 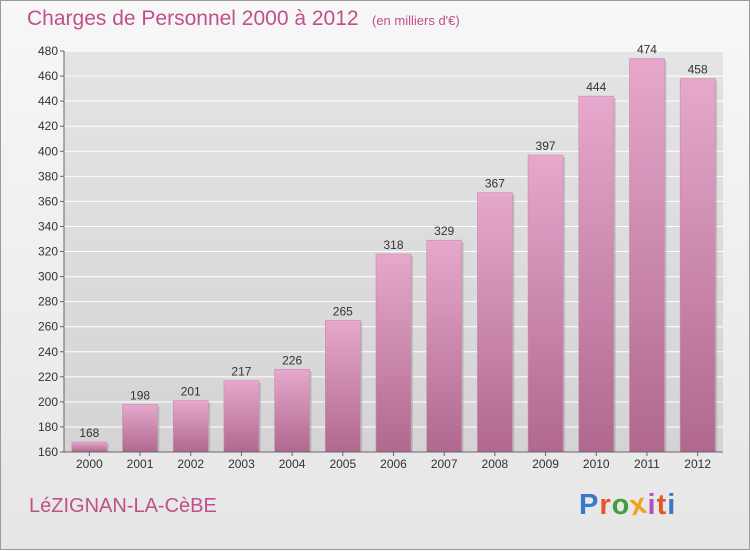 What do you see at coordinates (48, 252) in the screenshot?
I see `y-tick-label: 320` at bounding box center [48, 252].